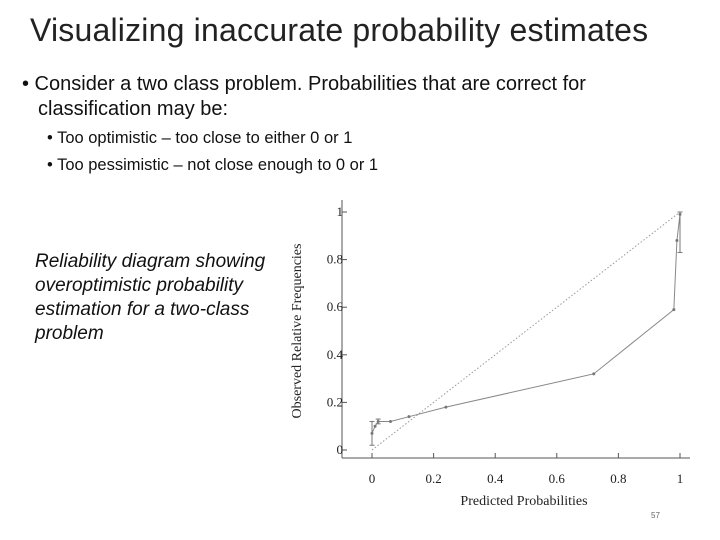 The height and width of the screenshot is (540, 720). What do you see at coordinates (335, 401) in the screenshot?
I see `y-tick-label: 0.2` at bounding box center [335, 401].